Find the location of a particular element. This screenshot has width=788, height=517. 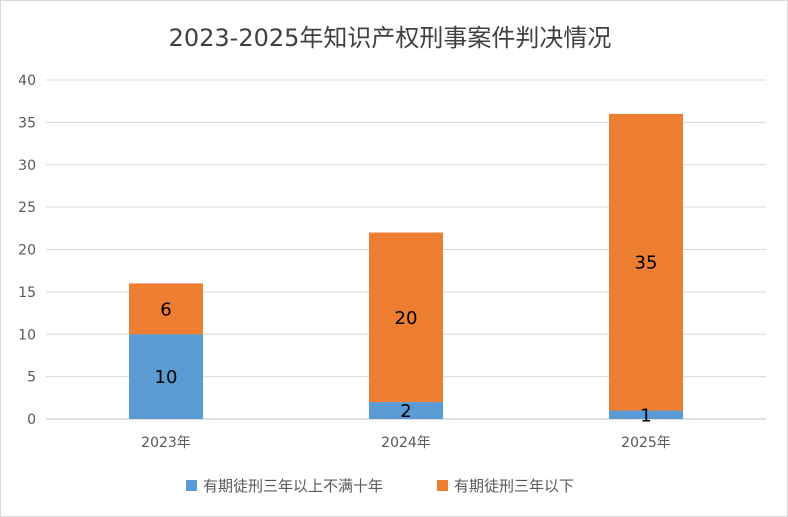

chart-title: 2023-2025年知识产权刑事案件判决情况 is located at coordinates (390, 38).